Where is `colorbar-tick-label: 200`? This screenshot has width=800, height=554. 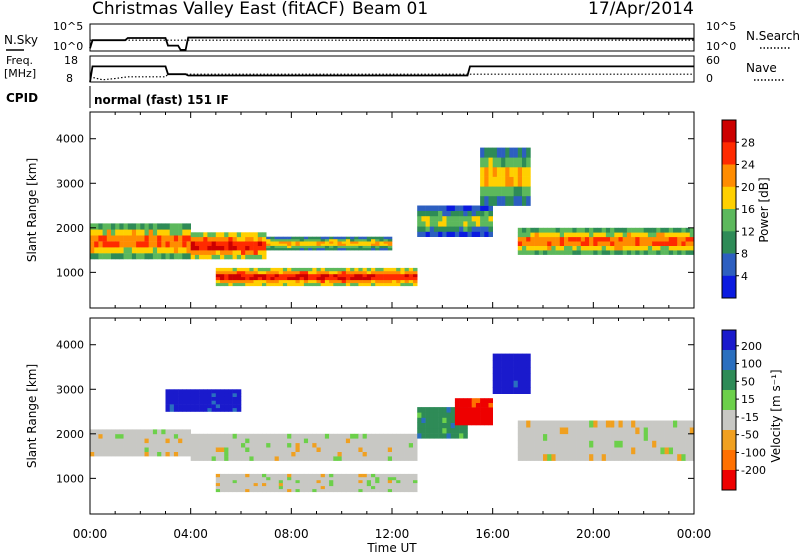
colorbar-tick-label: 200 is located at coordinates (751, 346).